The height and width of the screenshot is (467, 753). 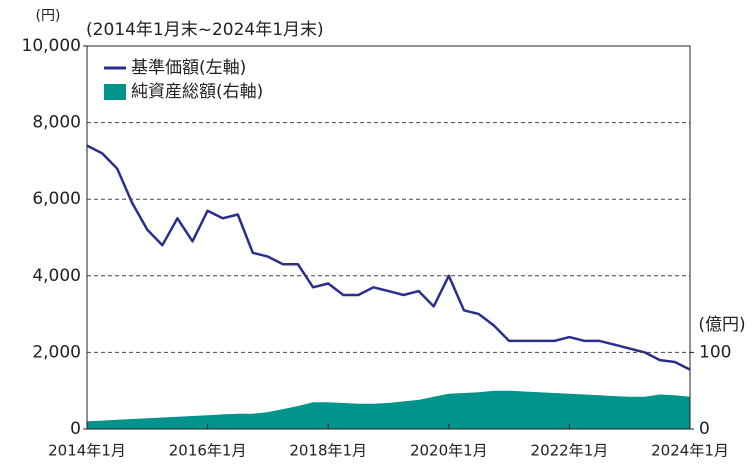 What do you see at coordinates (188, 68) in the screenshot?
I see `legend-label: 基準価額(左軸)` at bounding box center [188, 68].